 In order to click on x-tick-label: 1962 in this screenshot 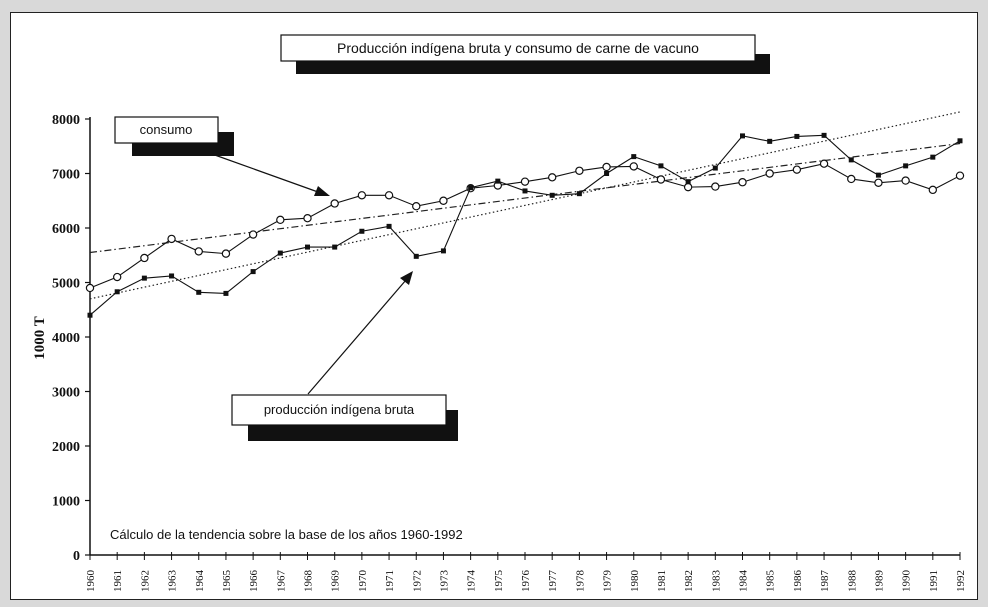, I will do `click(145, 581)`.